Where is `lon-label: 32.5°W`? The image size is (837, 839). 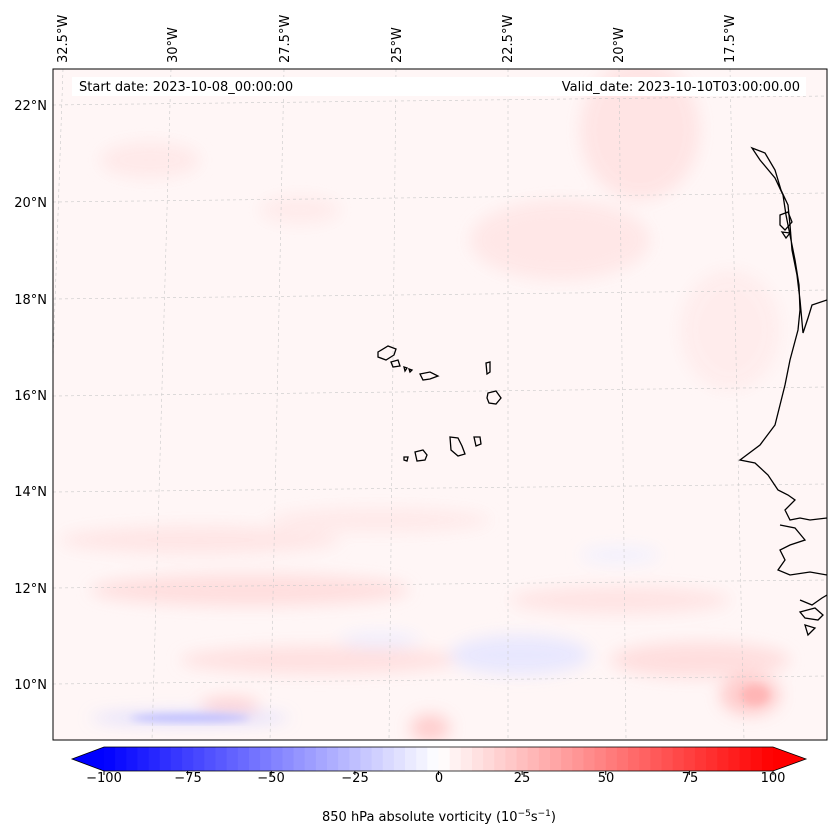 lon-label: 32.5°W is located at coordinates (63, 39).